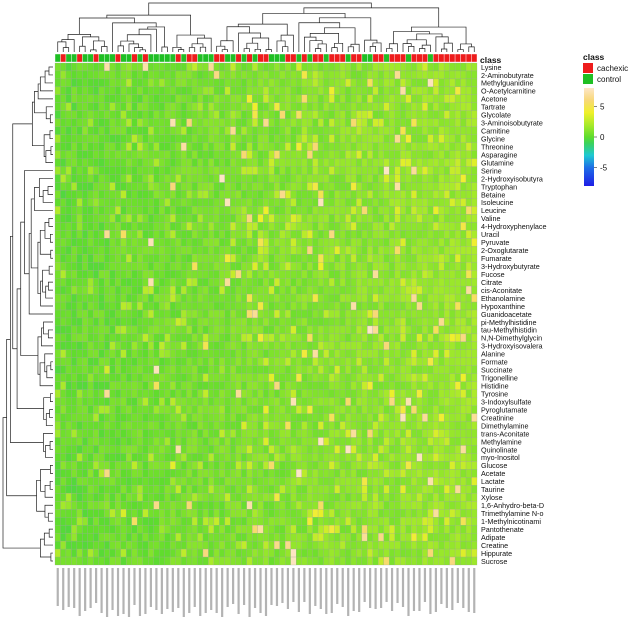 This screenshot has height=631, width=631. Describe the element at coordinates (340, 36) in the screenshot. I see `dendrogram-branch` at that location.